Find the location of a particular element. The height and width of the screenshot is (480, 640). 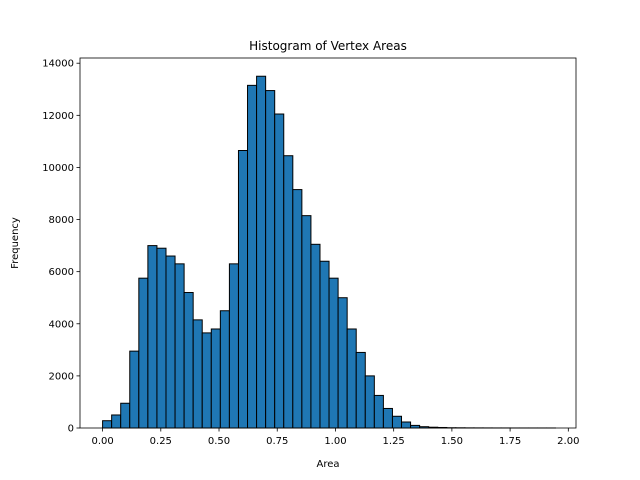

y-tick-label: 12000 is located at coordinates (58, 116).